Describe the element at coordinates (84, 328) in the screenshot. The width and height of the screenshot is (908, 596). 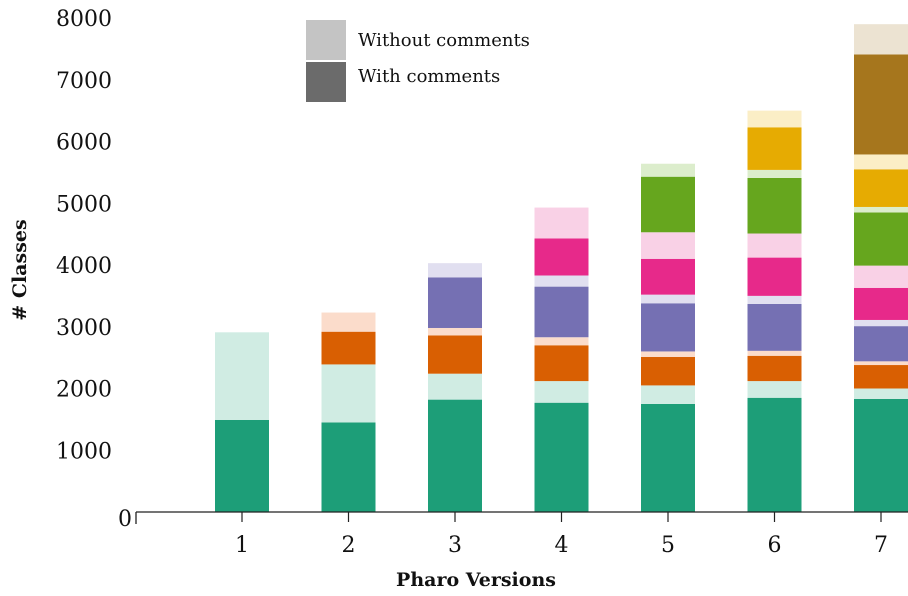
I see `y-tick-label: 3000` at that location.